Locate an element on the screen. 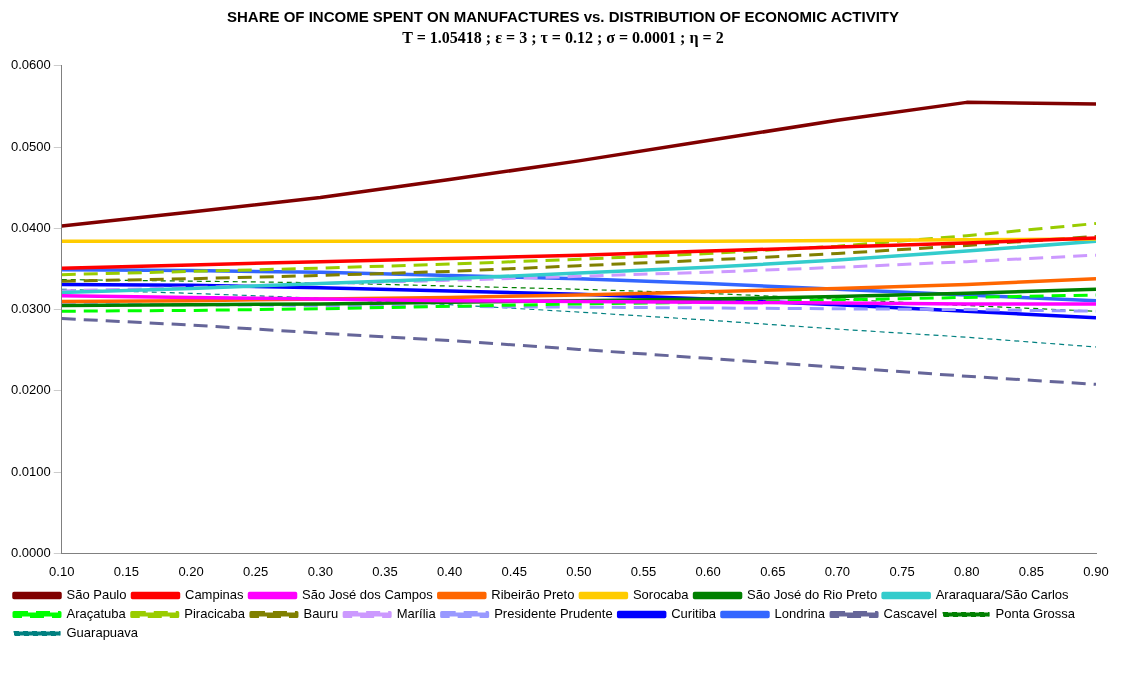 This screenshot has height=679, width=1126. x-tick-label: 0.35 is located at coordinates (385, 571).